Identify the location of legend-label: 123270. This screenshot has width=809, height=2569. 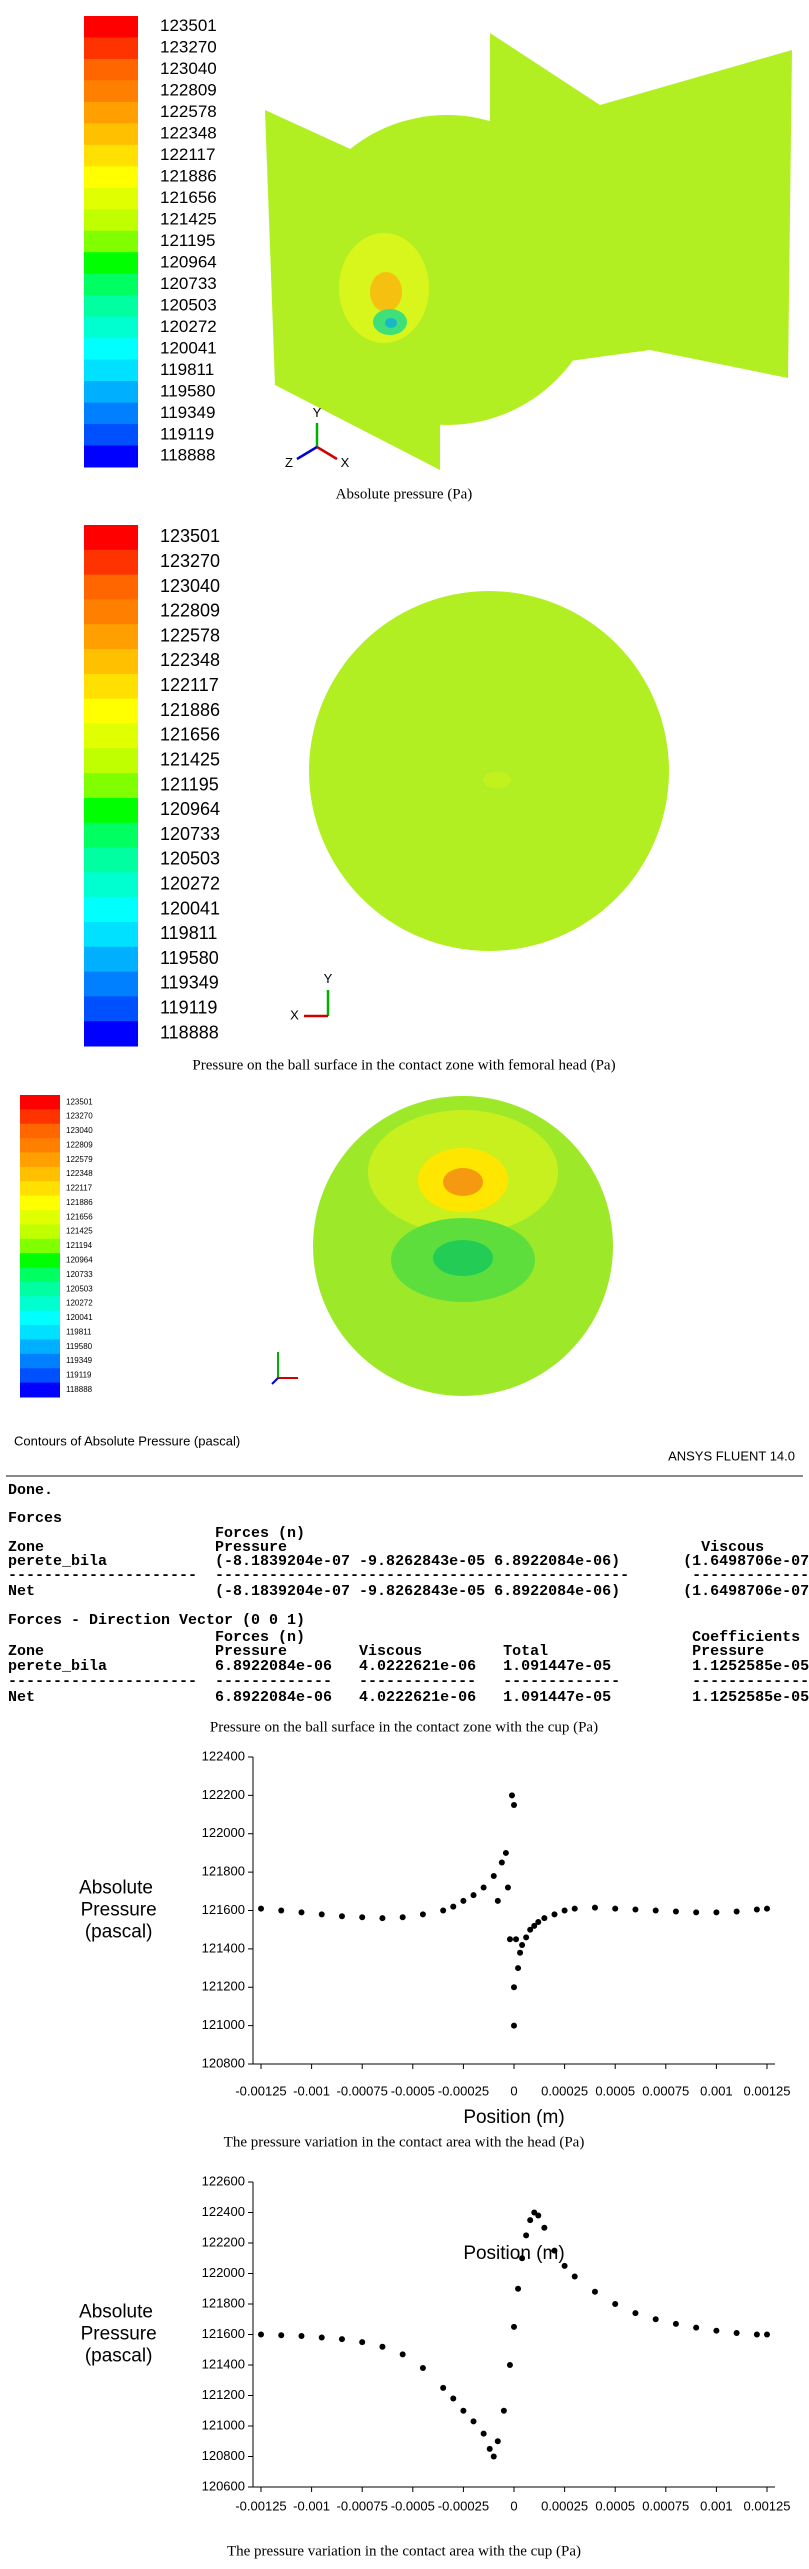
(190, 561).